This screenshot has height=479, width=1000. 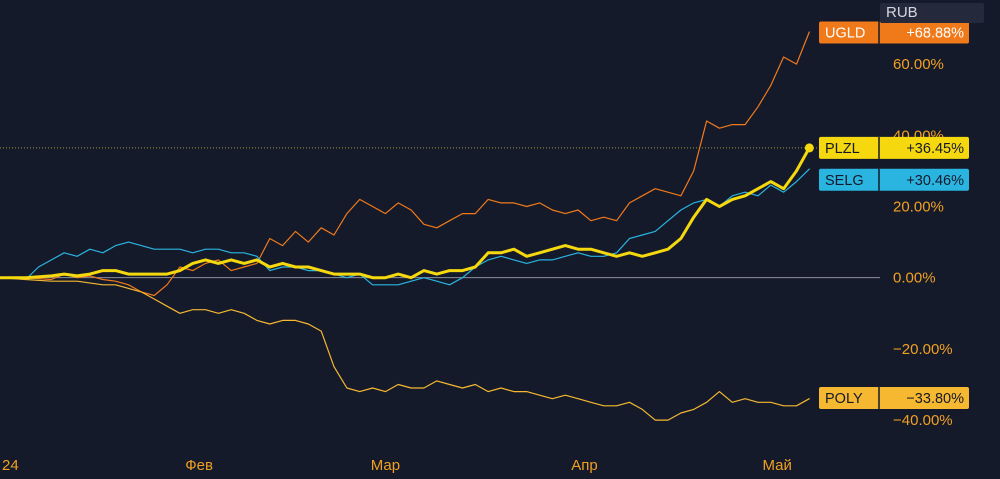 I want to click on x-tick-label: Апр, so click(x=584, y=465).